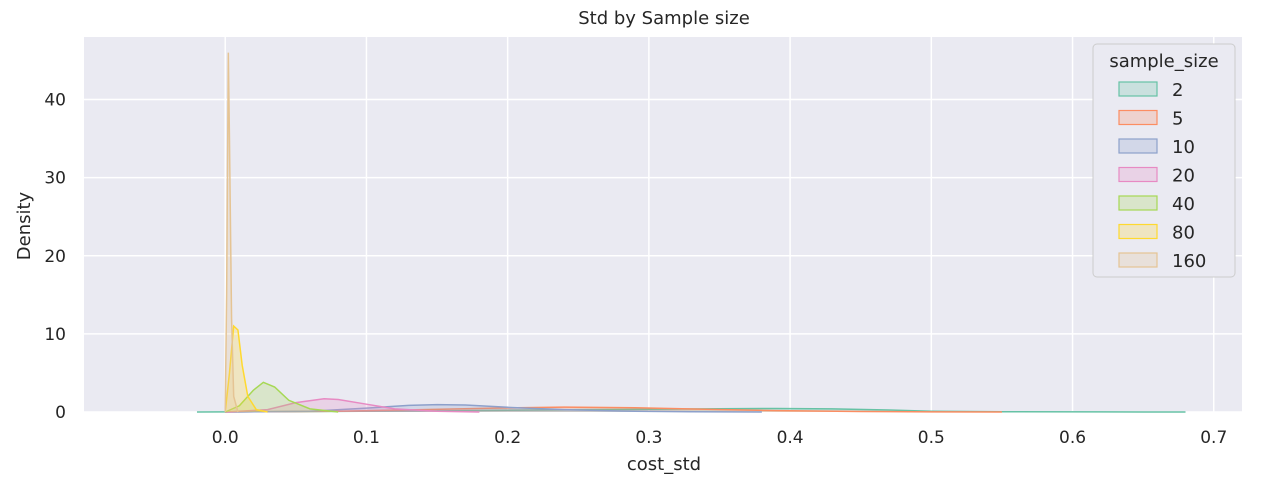 This screenshot has width=1280, height=489. I want to click on legend-label-80: 80, so click(1183, 233).